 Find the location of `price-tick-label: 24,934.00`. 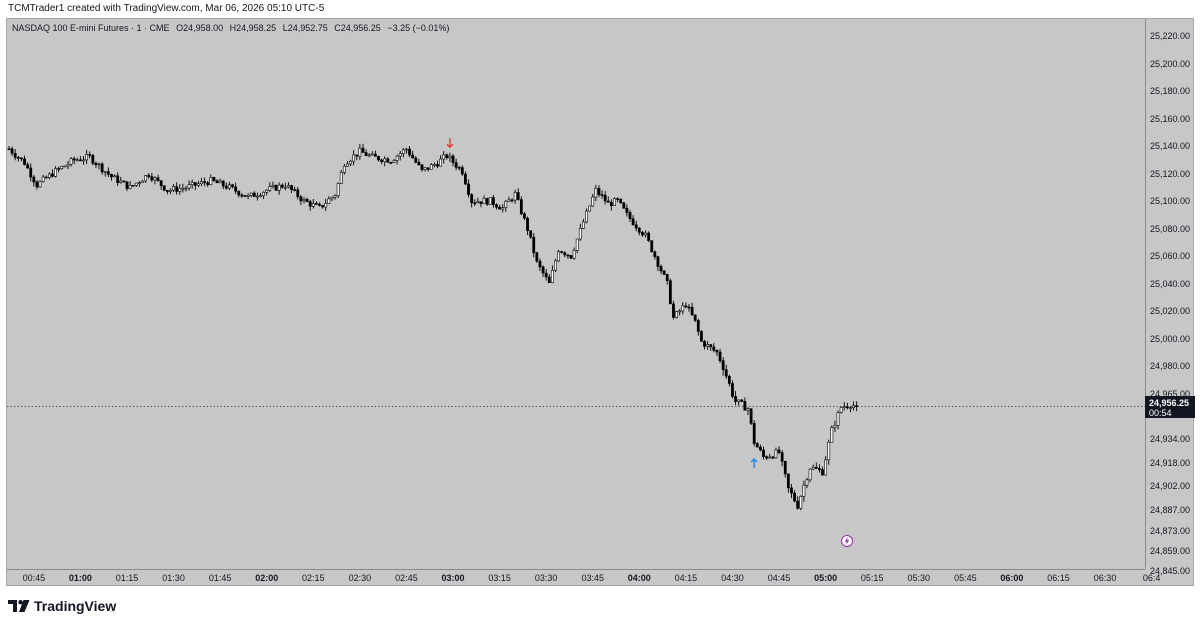

price-tick-label: 24,934.00 is located at coordinates (1170, 439).